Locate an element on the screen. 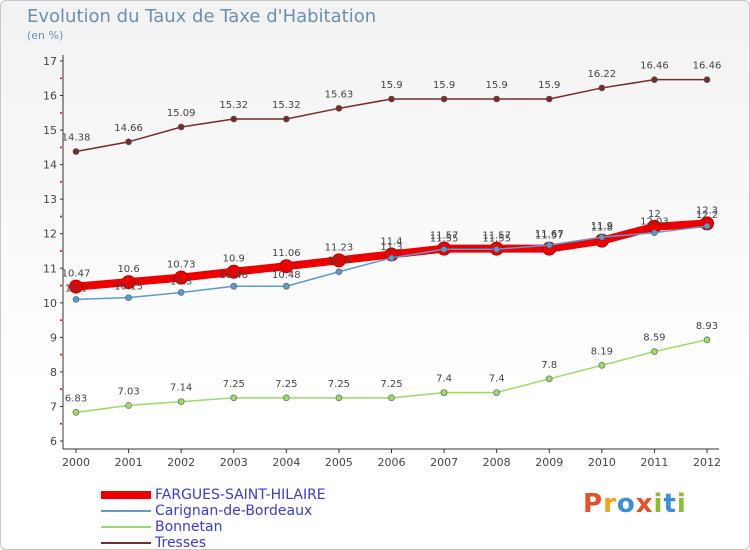 The height and width of the screenshot is (550, 750). logo-letter: x is located at coordinates (644, 504).